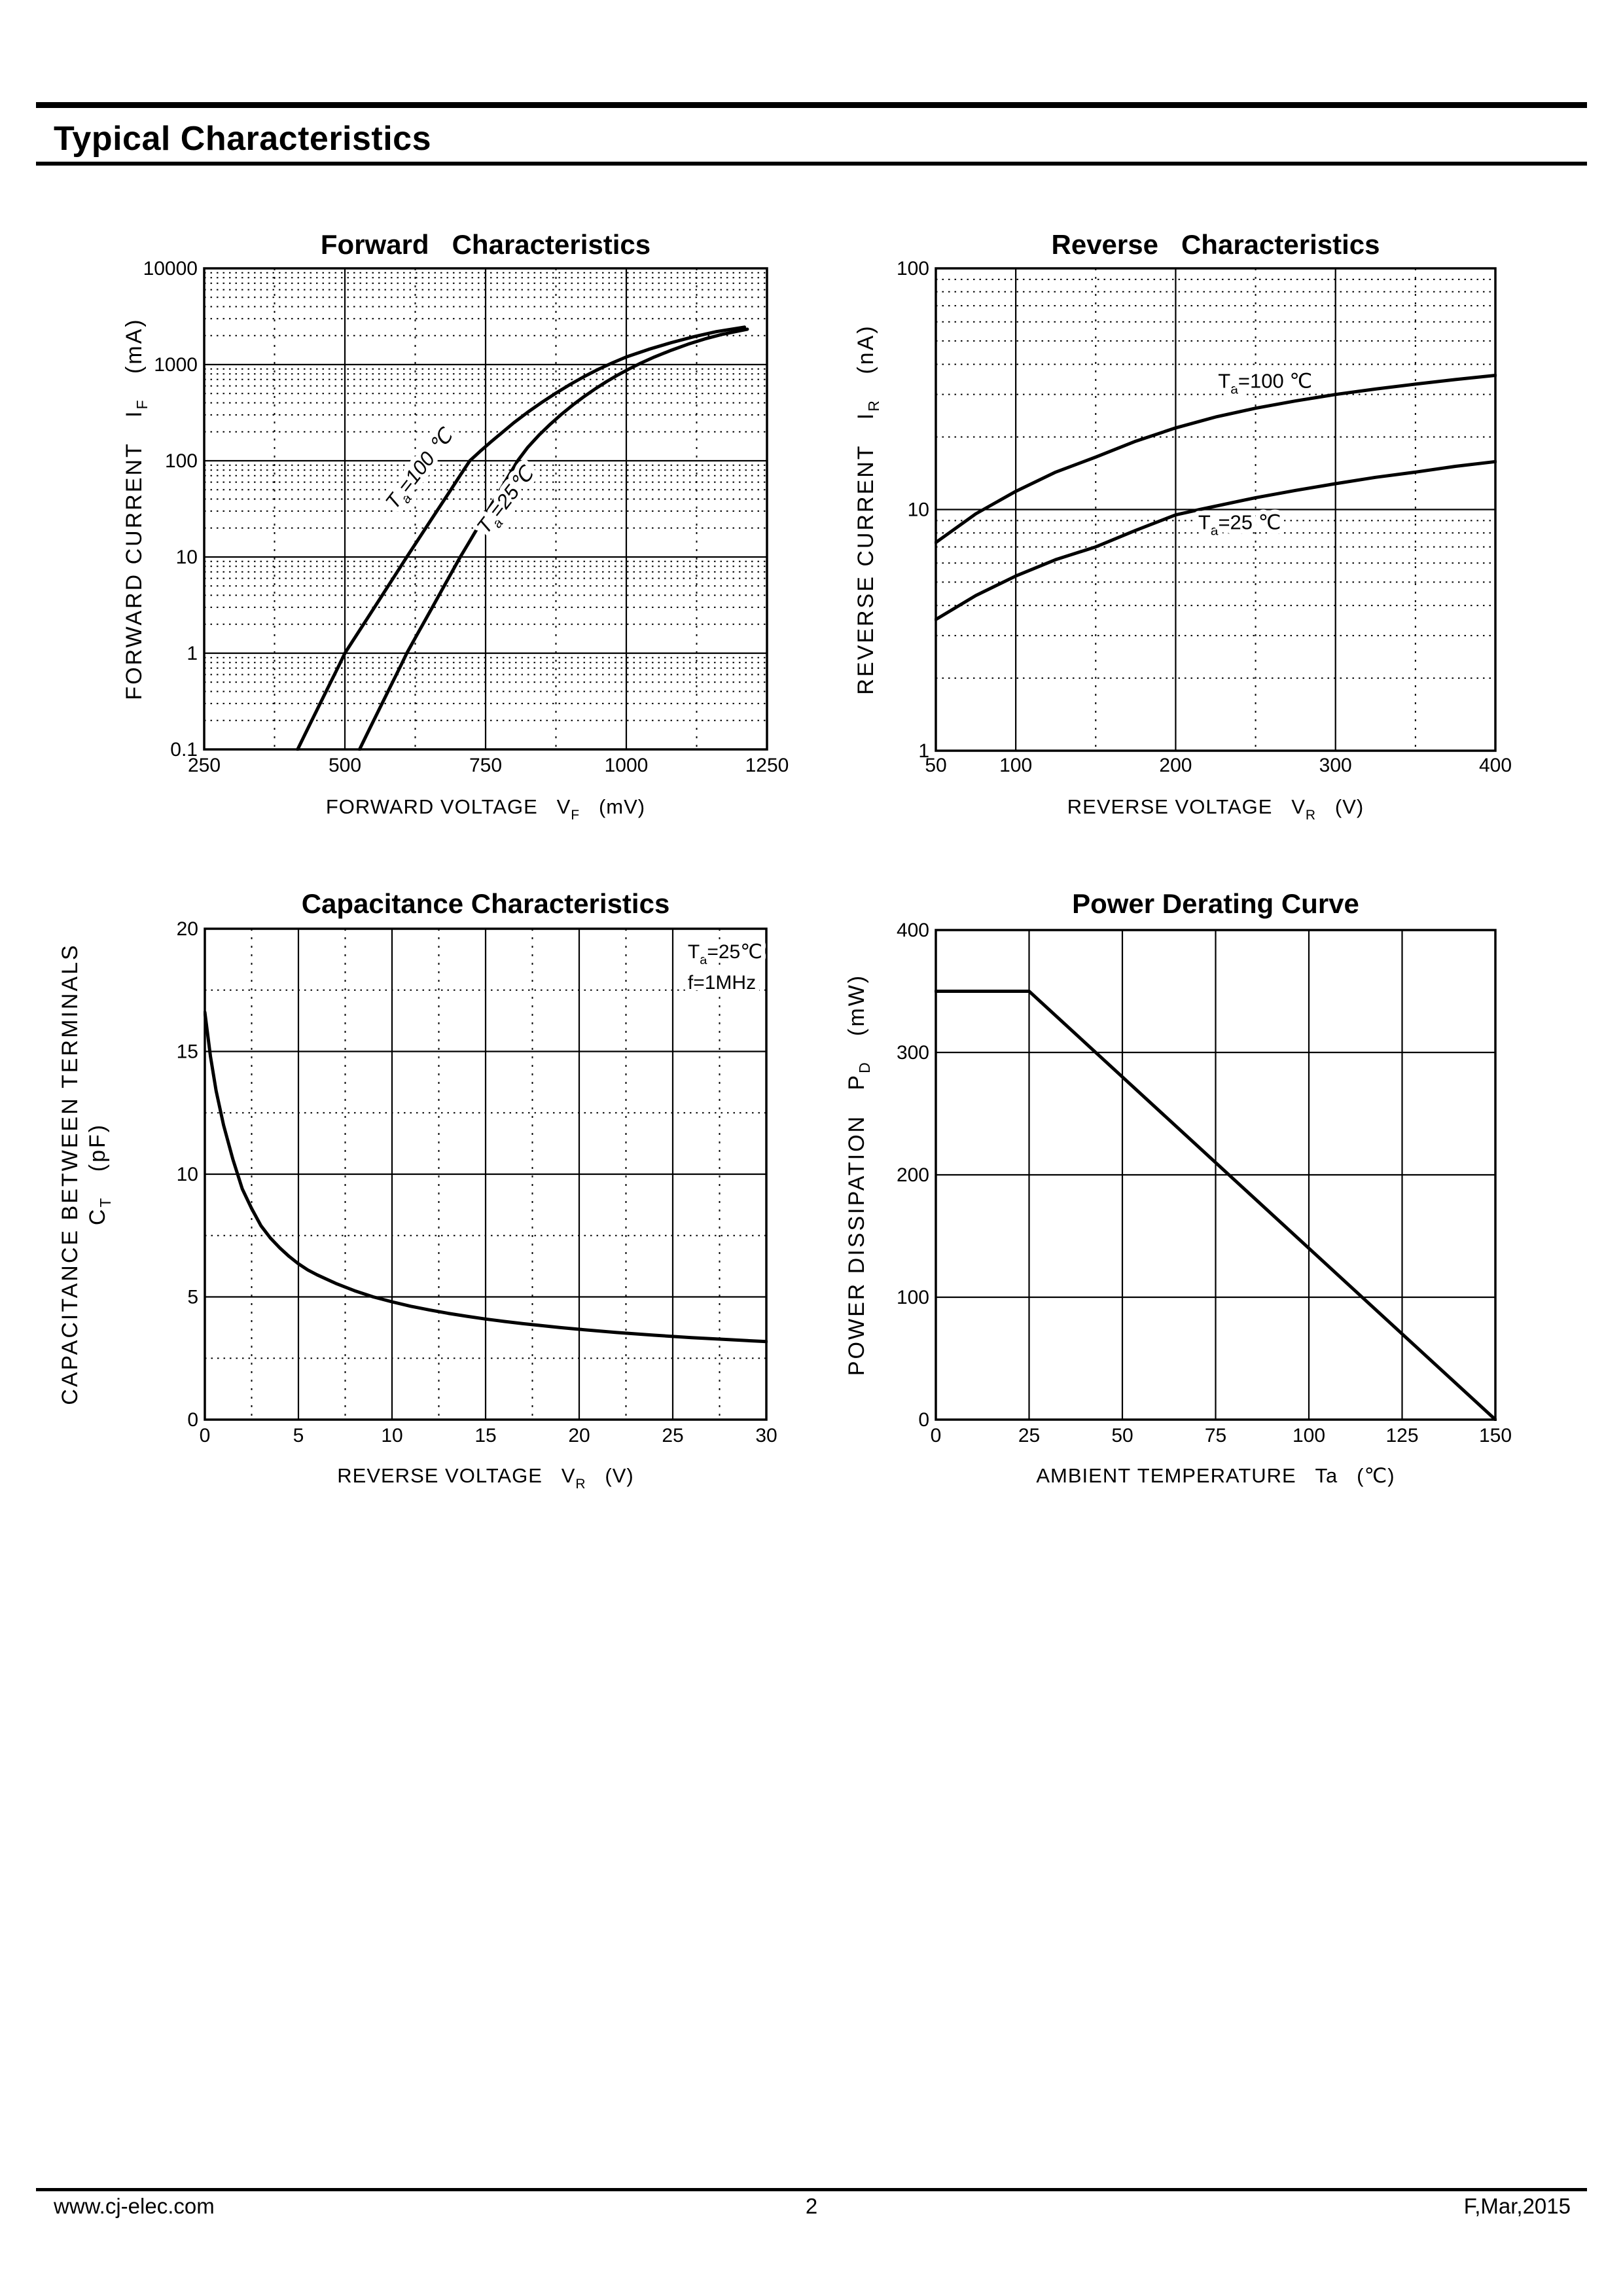  I want to click on x-tick-label: 500, so click(345, 765).